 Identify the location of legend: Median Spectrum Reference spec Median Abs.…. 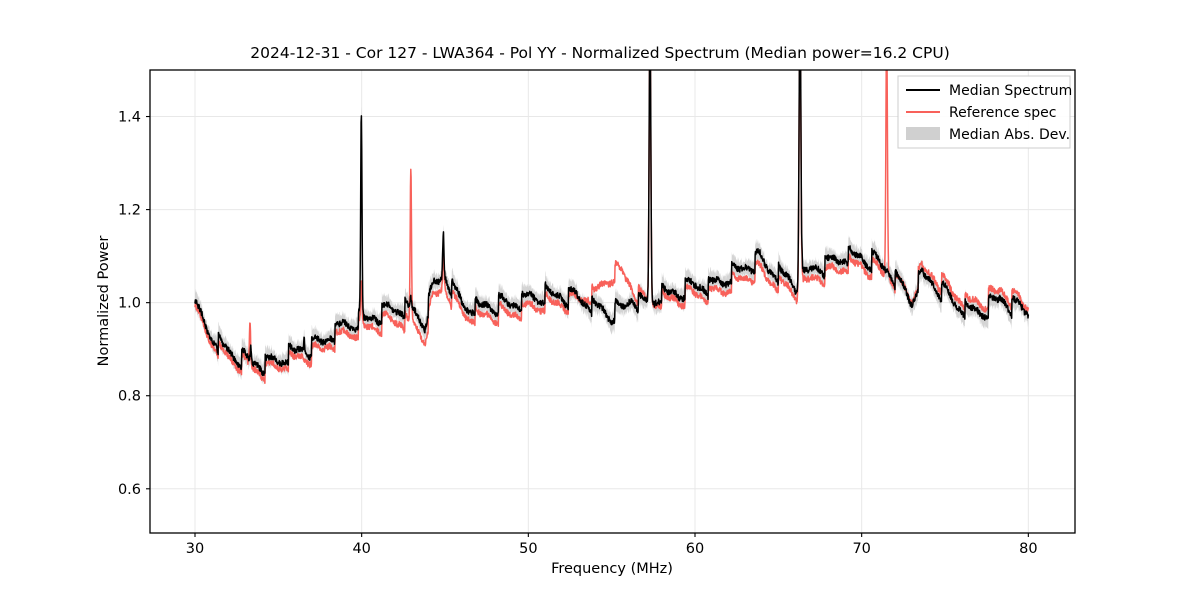
(984, 112).